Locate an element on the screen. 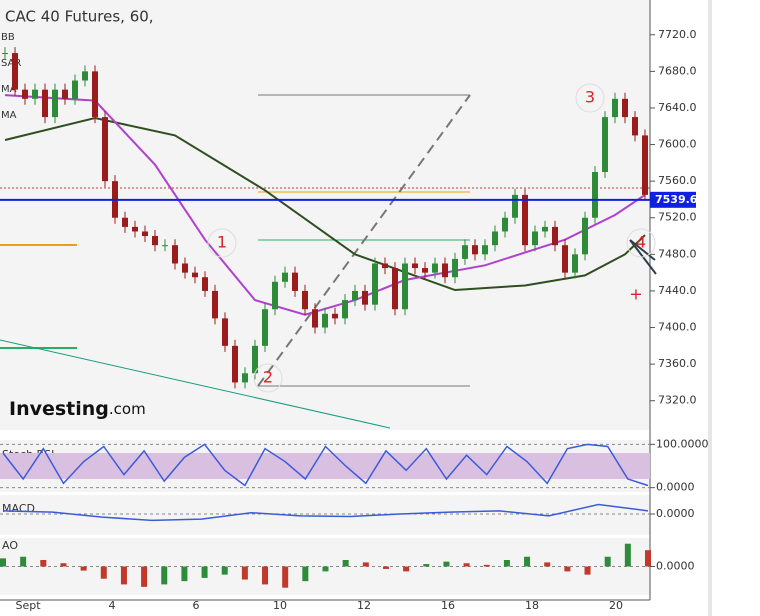 The image size is (760, 616). y-tick-label: 7680.0 is located at coordinates (677, 70).